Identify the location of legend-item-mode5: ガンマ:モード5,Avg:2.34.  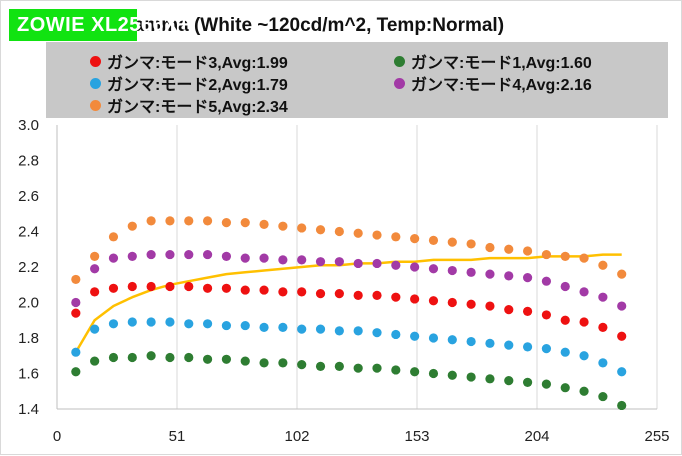
(189, 105).